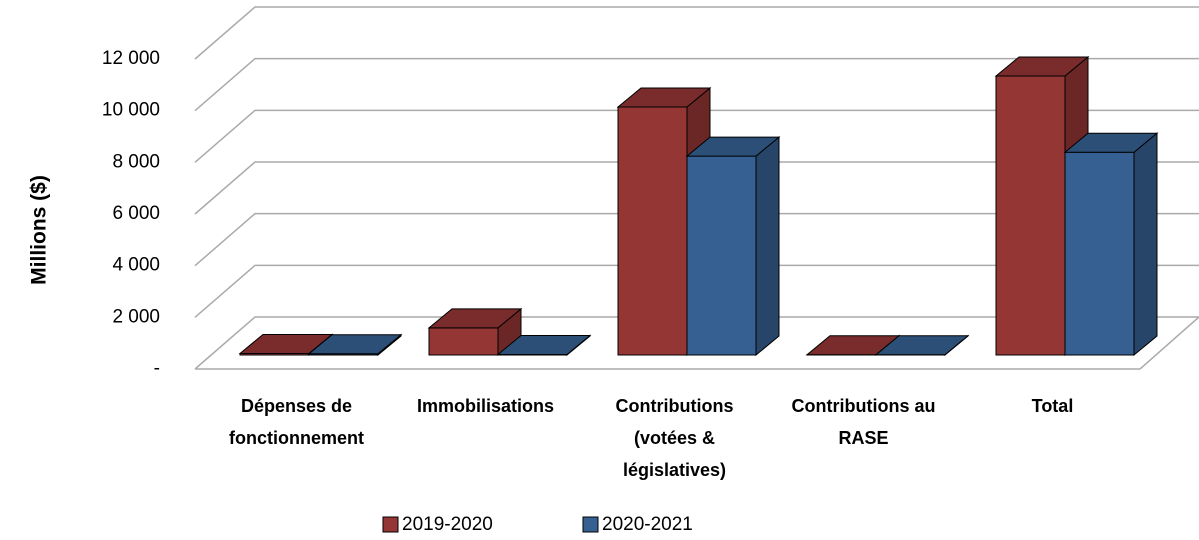 The height and width of the screenshot is (540, 1199). I want to click on legend-label: 2020-2021, so click(647, 524).